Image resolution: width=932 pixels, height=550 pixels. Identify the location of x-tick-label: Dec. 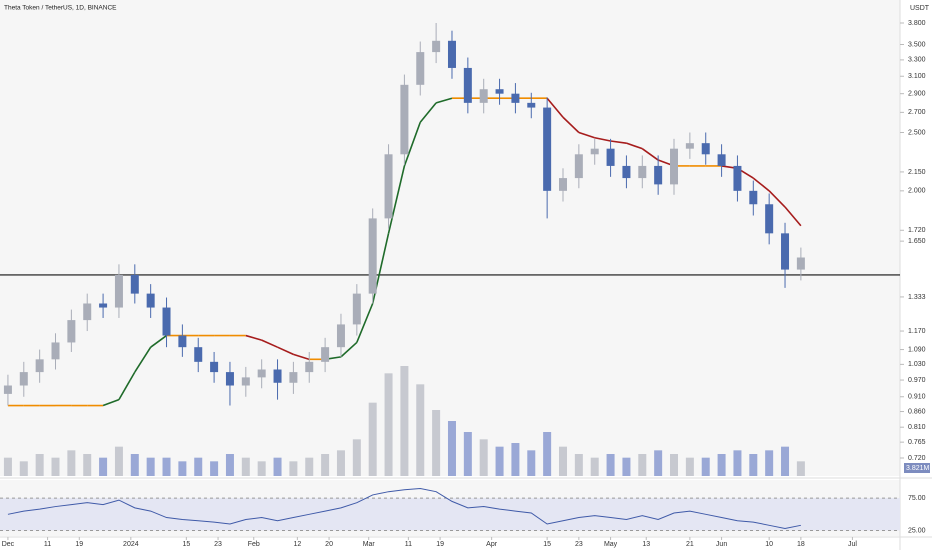
(8, 544).